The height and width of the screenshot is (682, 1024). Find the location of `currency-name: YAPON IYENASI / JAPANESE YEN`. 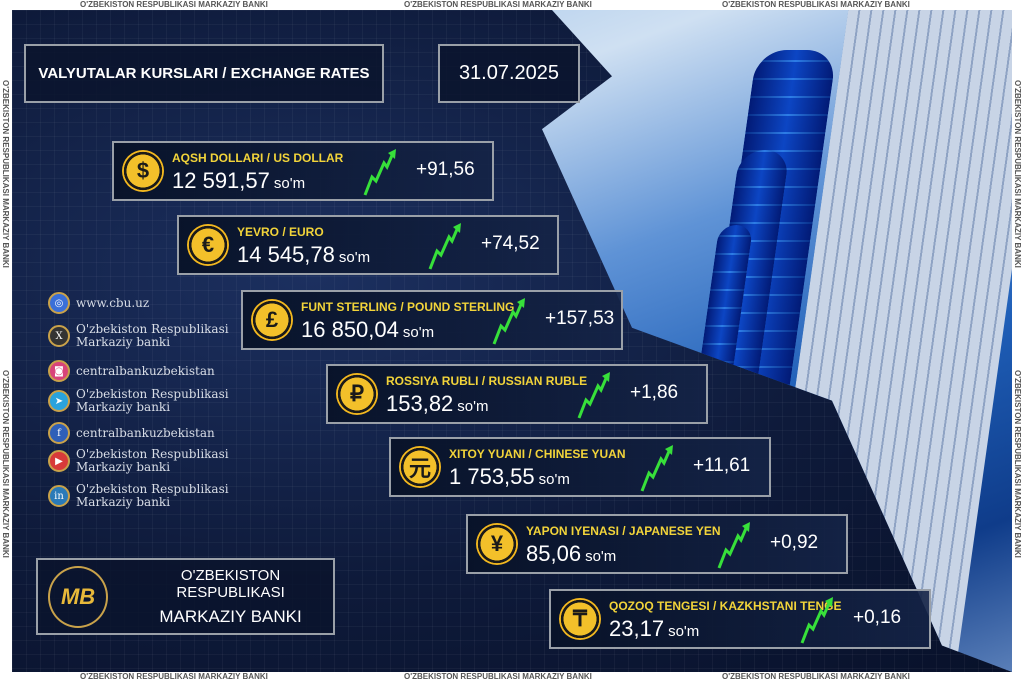

currency-name: YAPON IYENASI / JAPANESE YEN is located at coordinates (623, 531).